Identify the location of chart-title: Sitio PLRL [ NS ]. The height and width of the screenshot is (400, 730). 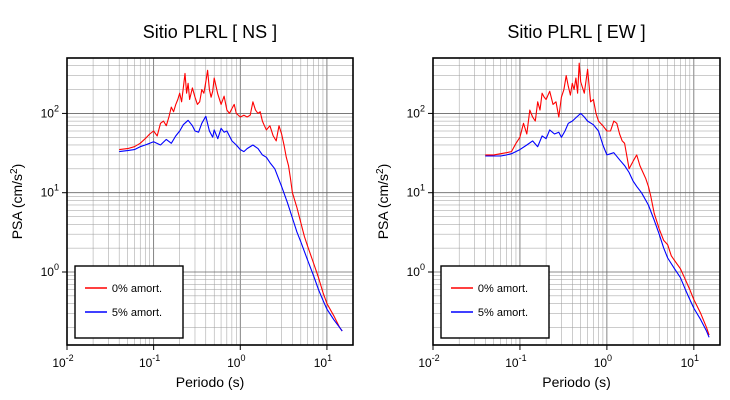
(210, 32).